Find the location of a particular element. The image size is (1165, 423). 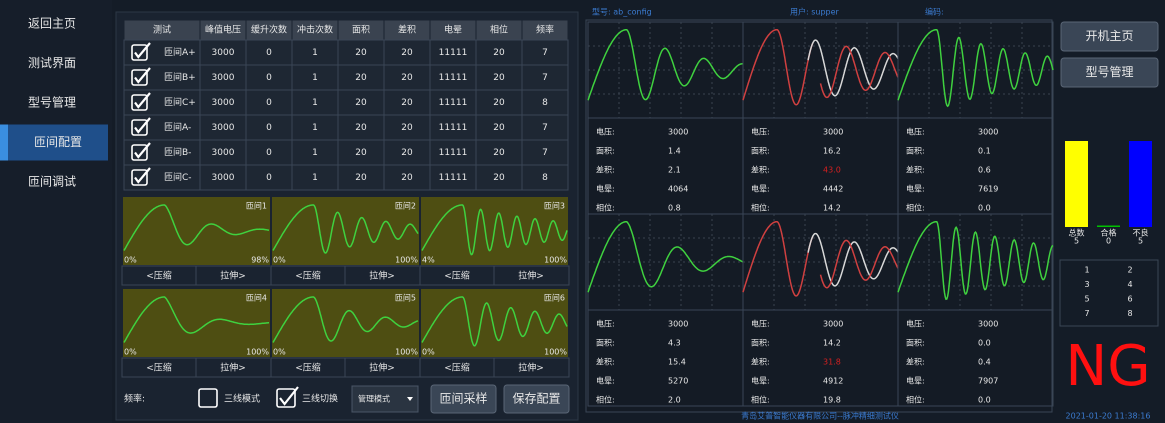

slot-number: 4 is located at coordinates (1129, 284).